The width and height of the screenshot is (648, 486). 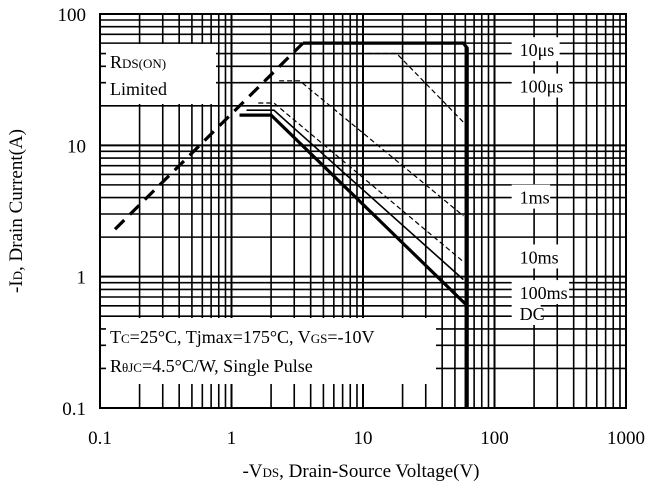 I want to click on y-tick-label: 100, so click(x=72, y=15).